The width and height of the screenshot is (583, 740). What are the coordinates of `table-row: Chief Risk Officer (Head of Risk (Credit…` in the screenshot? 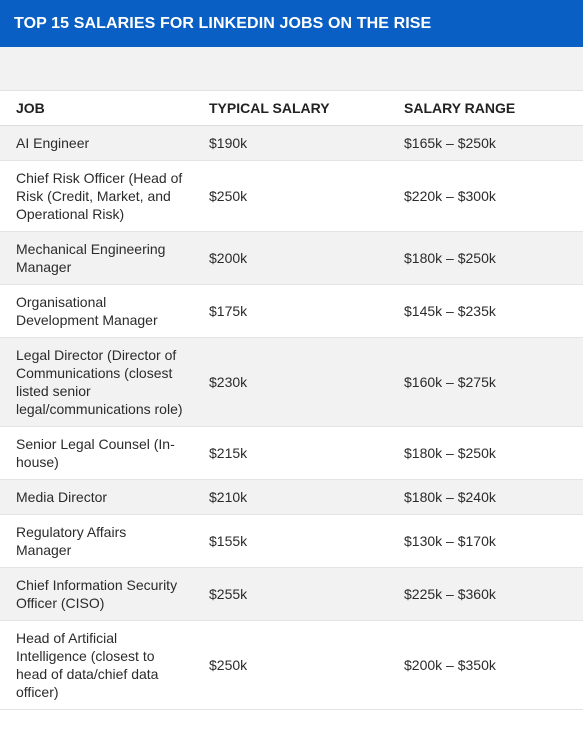 It's located at (291, 196).